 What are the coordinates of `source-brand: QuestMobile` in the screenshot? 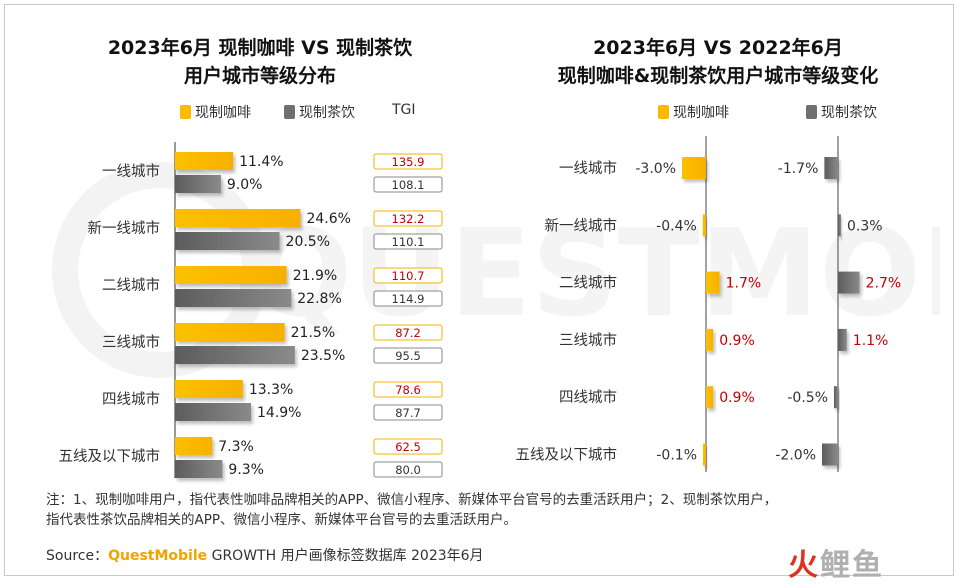 It's located at (158, 556).